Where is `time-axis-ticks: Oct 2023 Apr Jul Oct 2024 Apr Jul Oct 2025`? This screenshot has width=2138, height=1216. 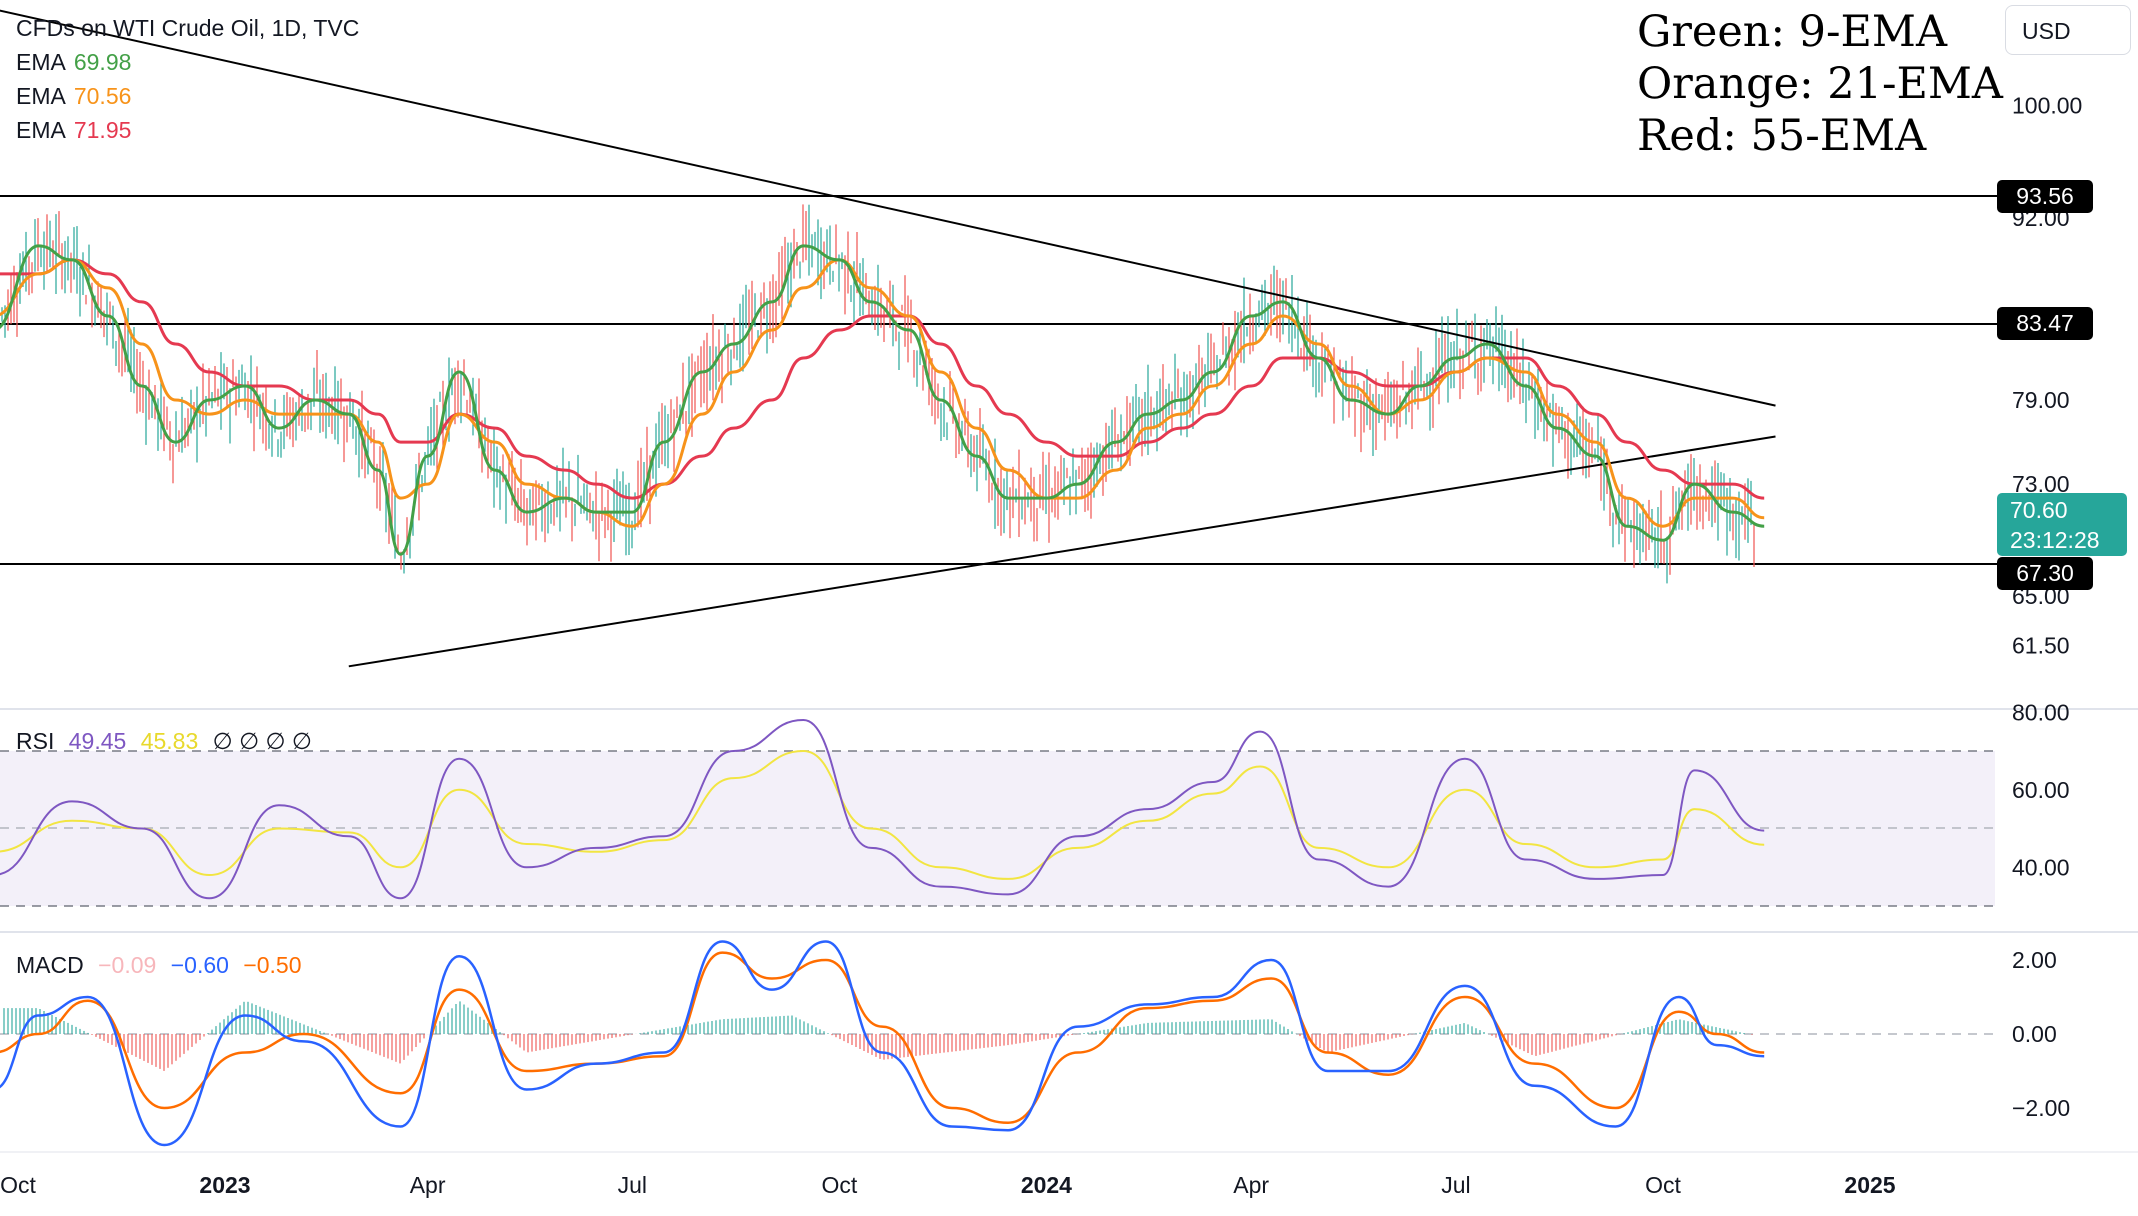
time-axis-ticks: Oct 2023 Apr Jul Oct 2024 Apr Jul Oct 2025 is located at coordinates (948, 1185).